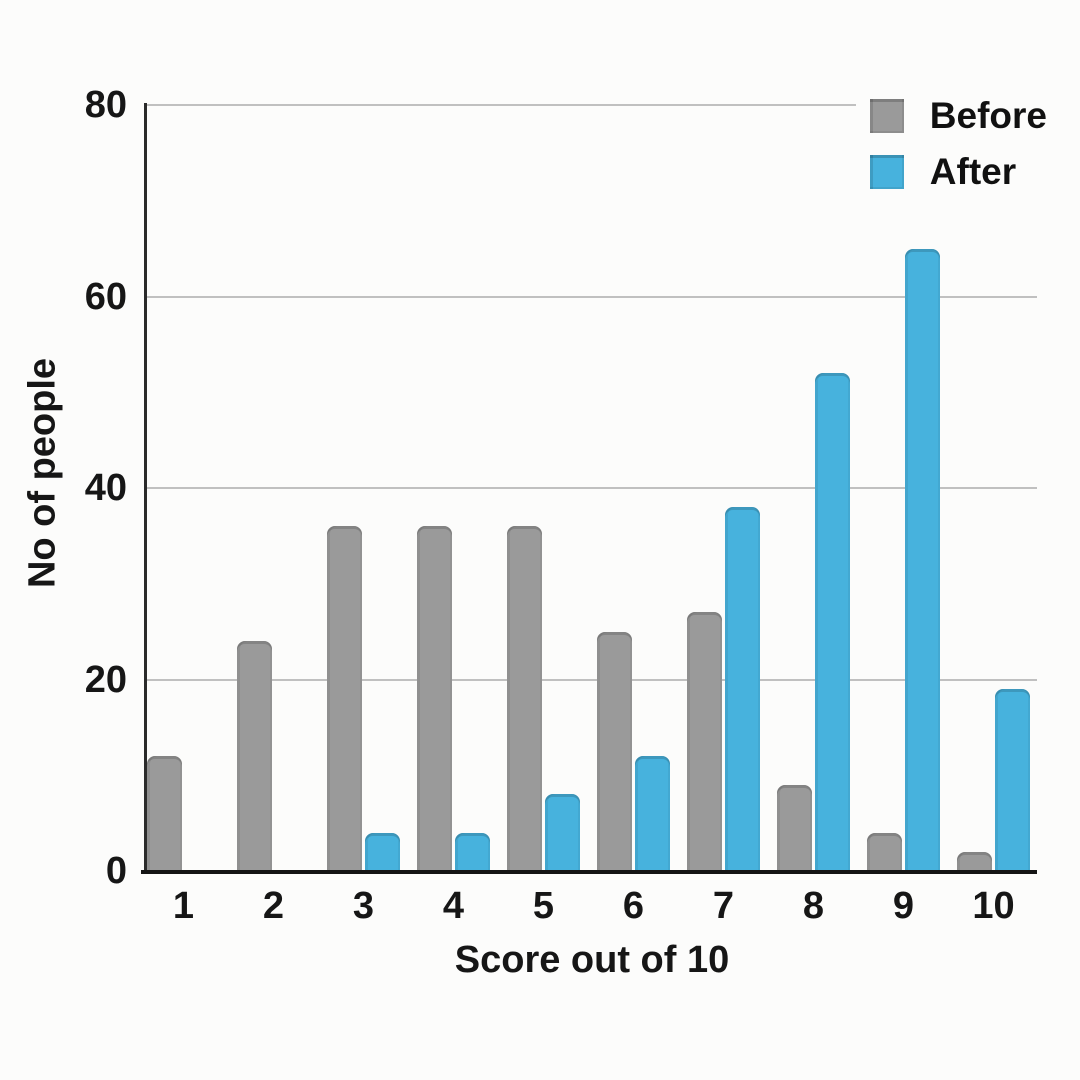 This screenshot has height=1080, width=1080. I want to click on legend-row-before: Before, so click(958, 115).